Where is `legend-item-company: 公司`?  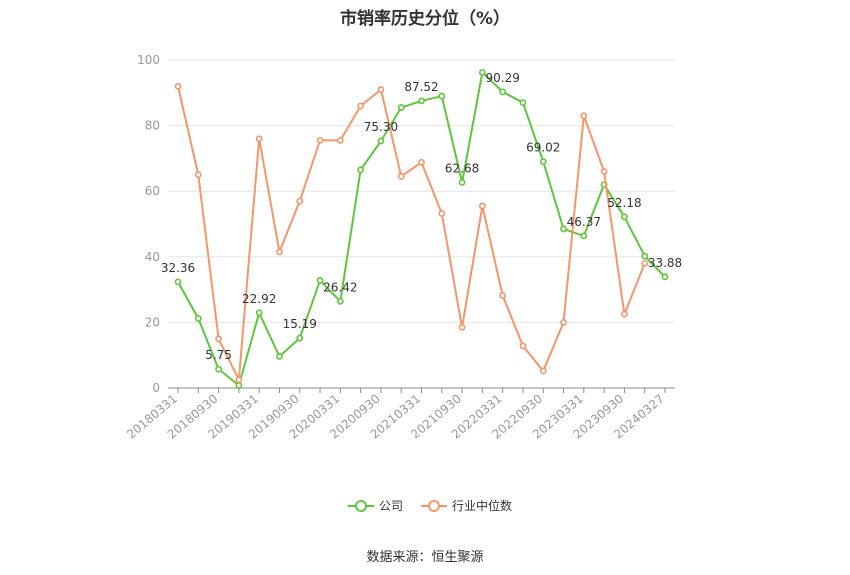 legend-item-company: 公司 is located at coordinates (375, 506).